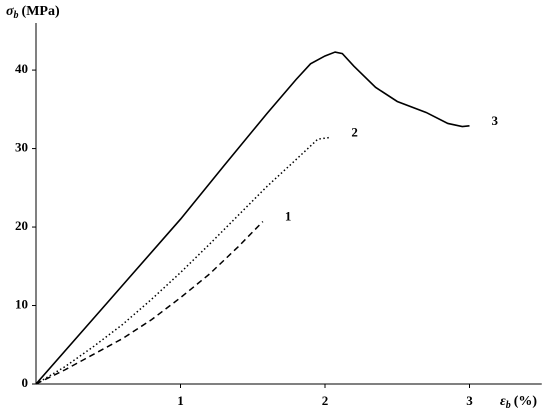  What do you see at coordinates (288, 216) in the screenshot?
I see `series-label: 1` at bounding box center [288, 216].